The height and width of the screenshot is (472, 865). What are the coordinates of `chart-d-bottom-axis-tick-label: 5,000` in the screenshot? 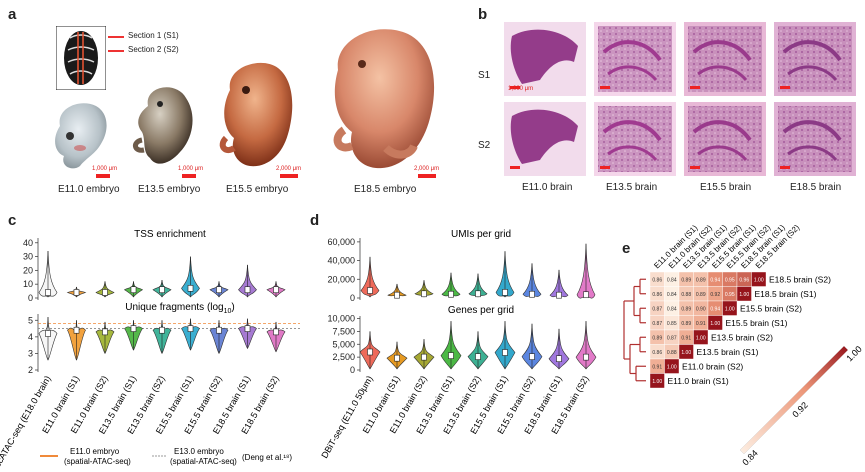 It's located at (343, 344).